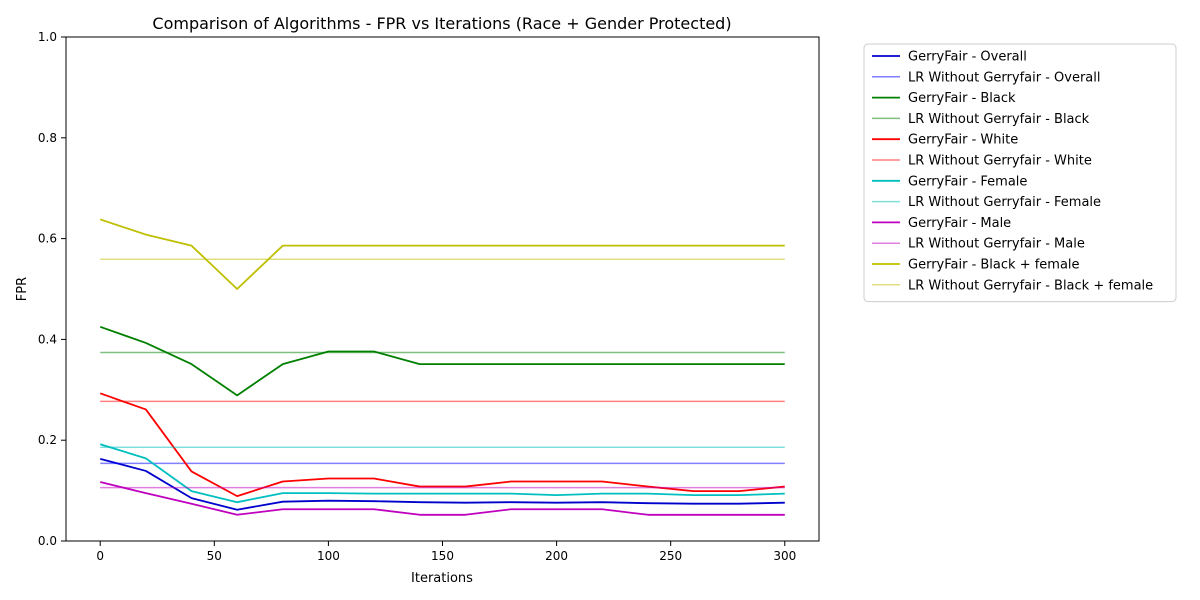 This screenshot has height=600, width=1200. What do you see at coordinates (22, 289) in the screenshot?
I see `y-axis-label: FPR` at bounding box center [22, 289].